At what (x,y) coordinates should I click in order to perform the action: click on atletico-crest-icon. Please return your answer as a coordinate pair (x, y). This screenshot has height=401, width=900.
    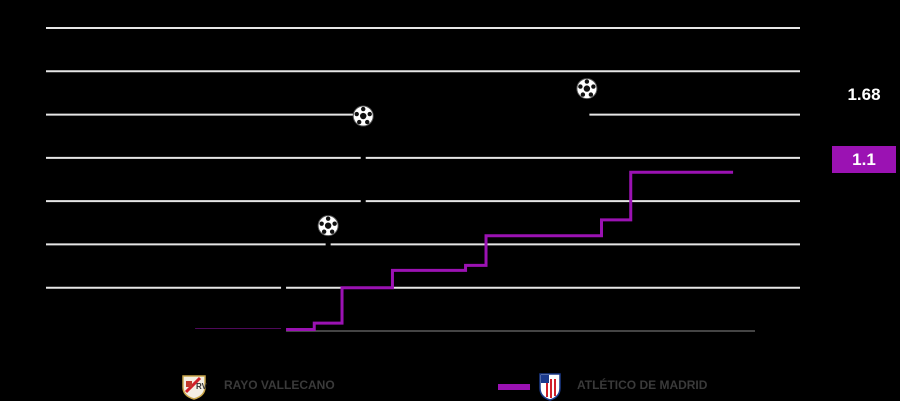
    Looking at the image, I should click on (550, 387).